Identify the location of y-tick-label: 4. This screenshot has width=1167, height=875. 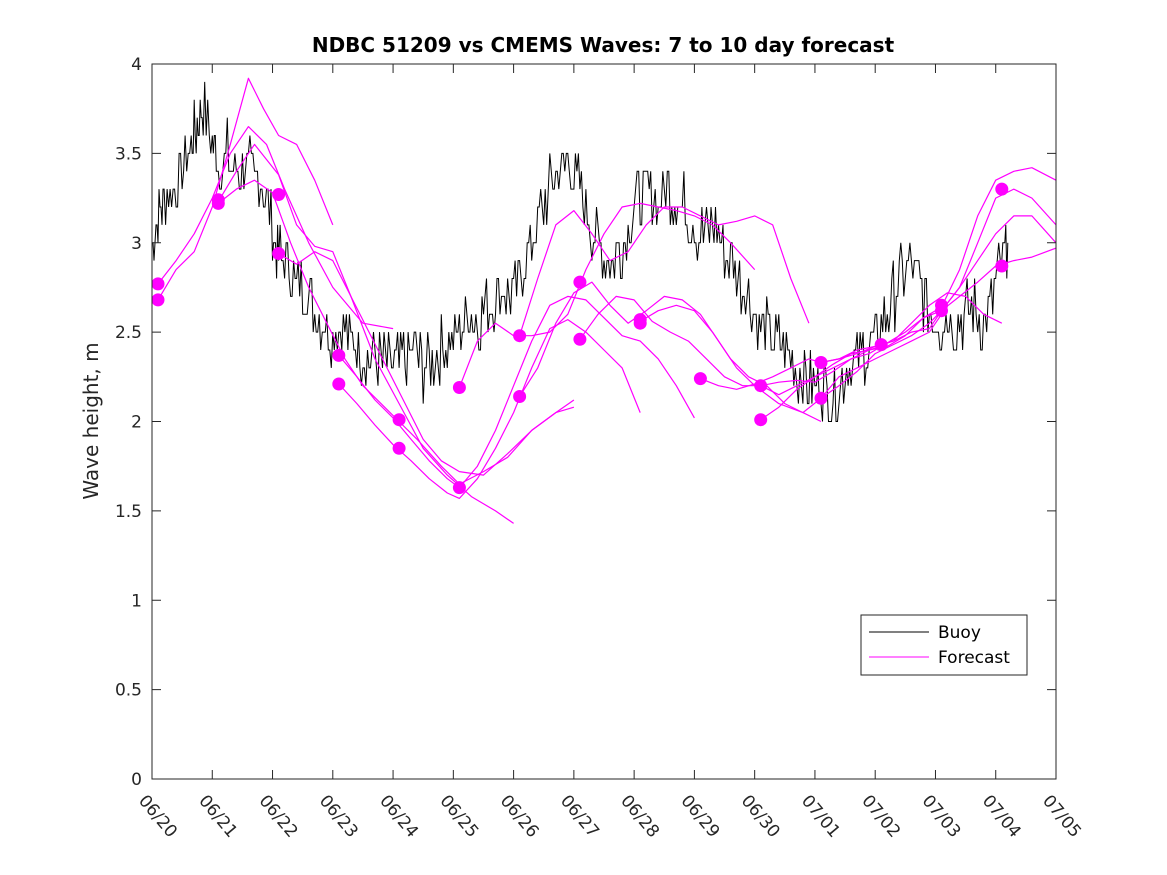
(136, 65).